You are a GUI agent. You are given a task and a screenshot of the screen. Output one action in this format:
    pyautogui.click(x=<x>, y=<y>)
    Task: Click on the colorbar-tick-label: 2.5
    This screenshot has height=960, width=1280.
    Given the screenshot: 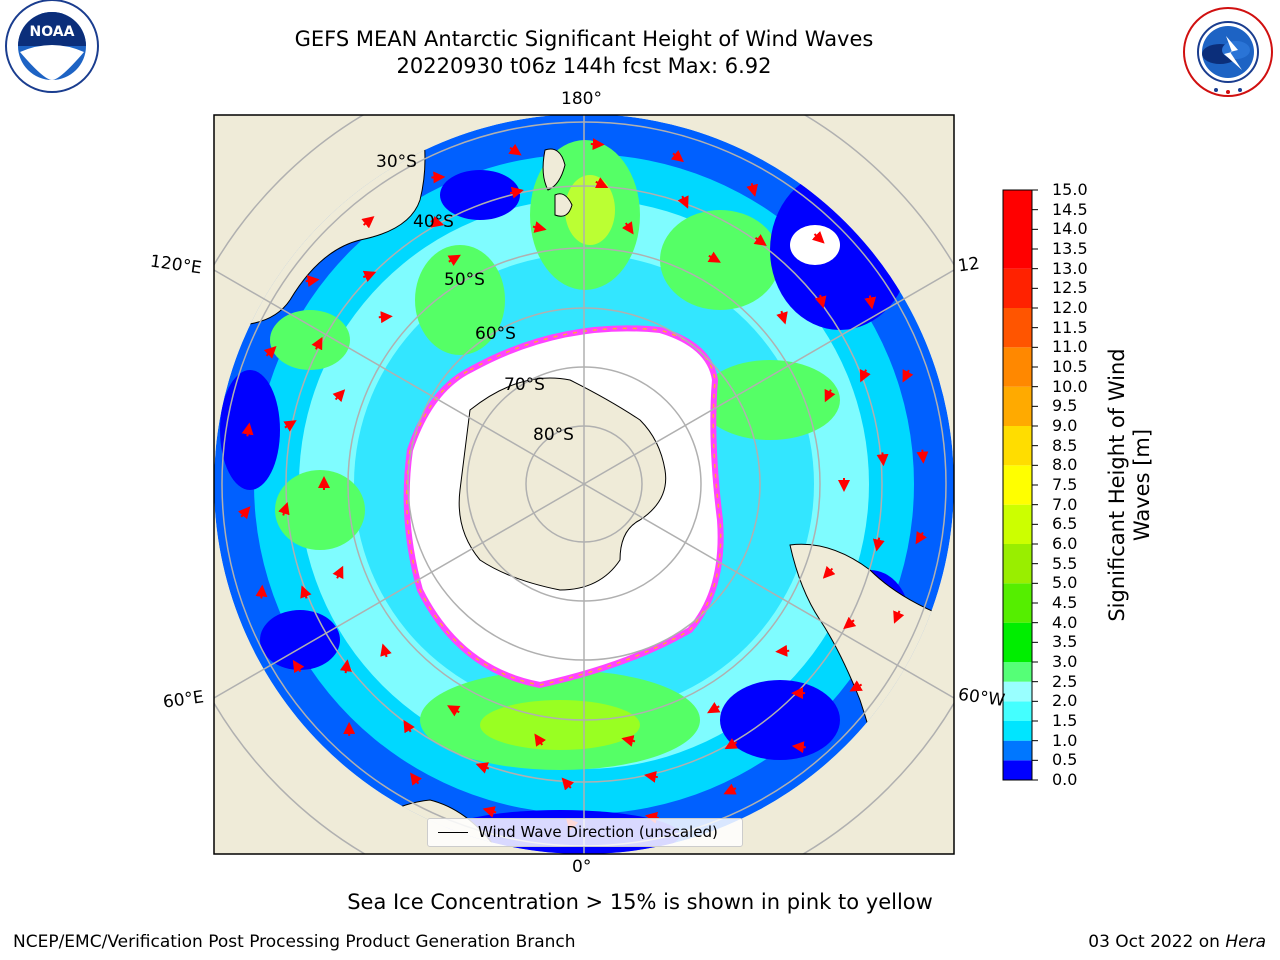 What is the action you would take?
    pyautogui.click(x=1065, y=681)
    